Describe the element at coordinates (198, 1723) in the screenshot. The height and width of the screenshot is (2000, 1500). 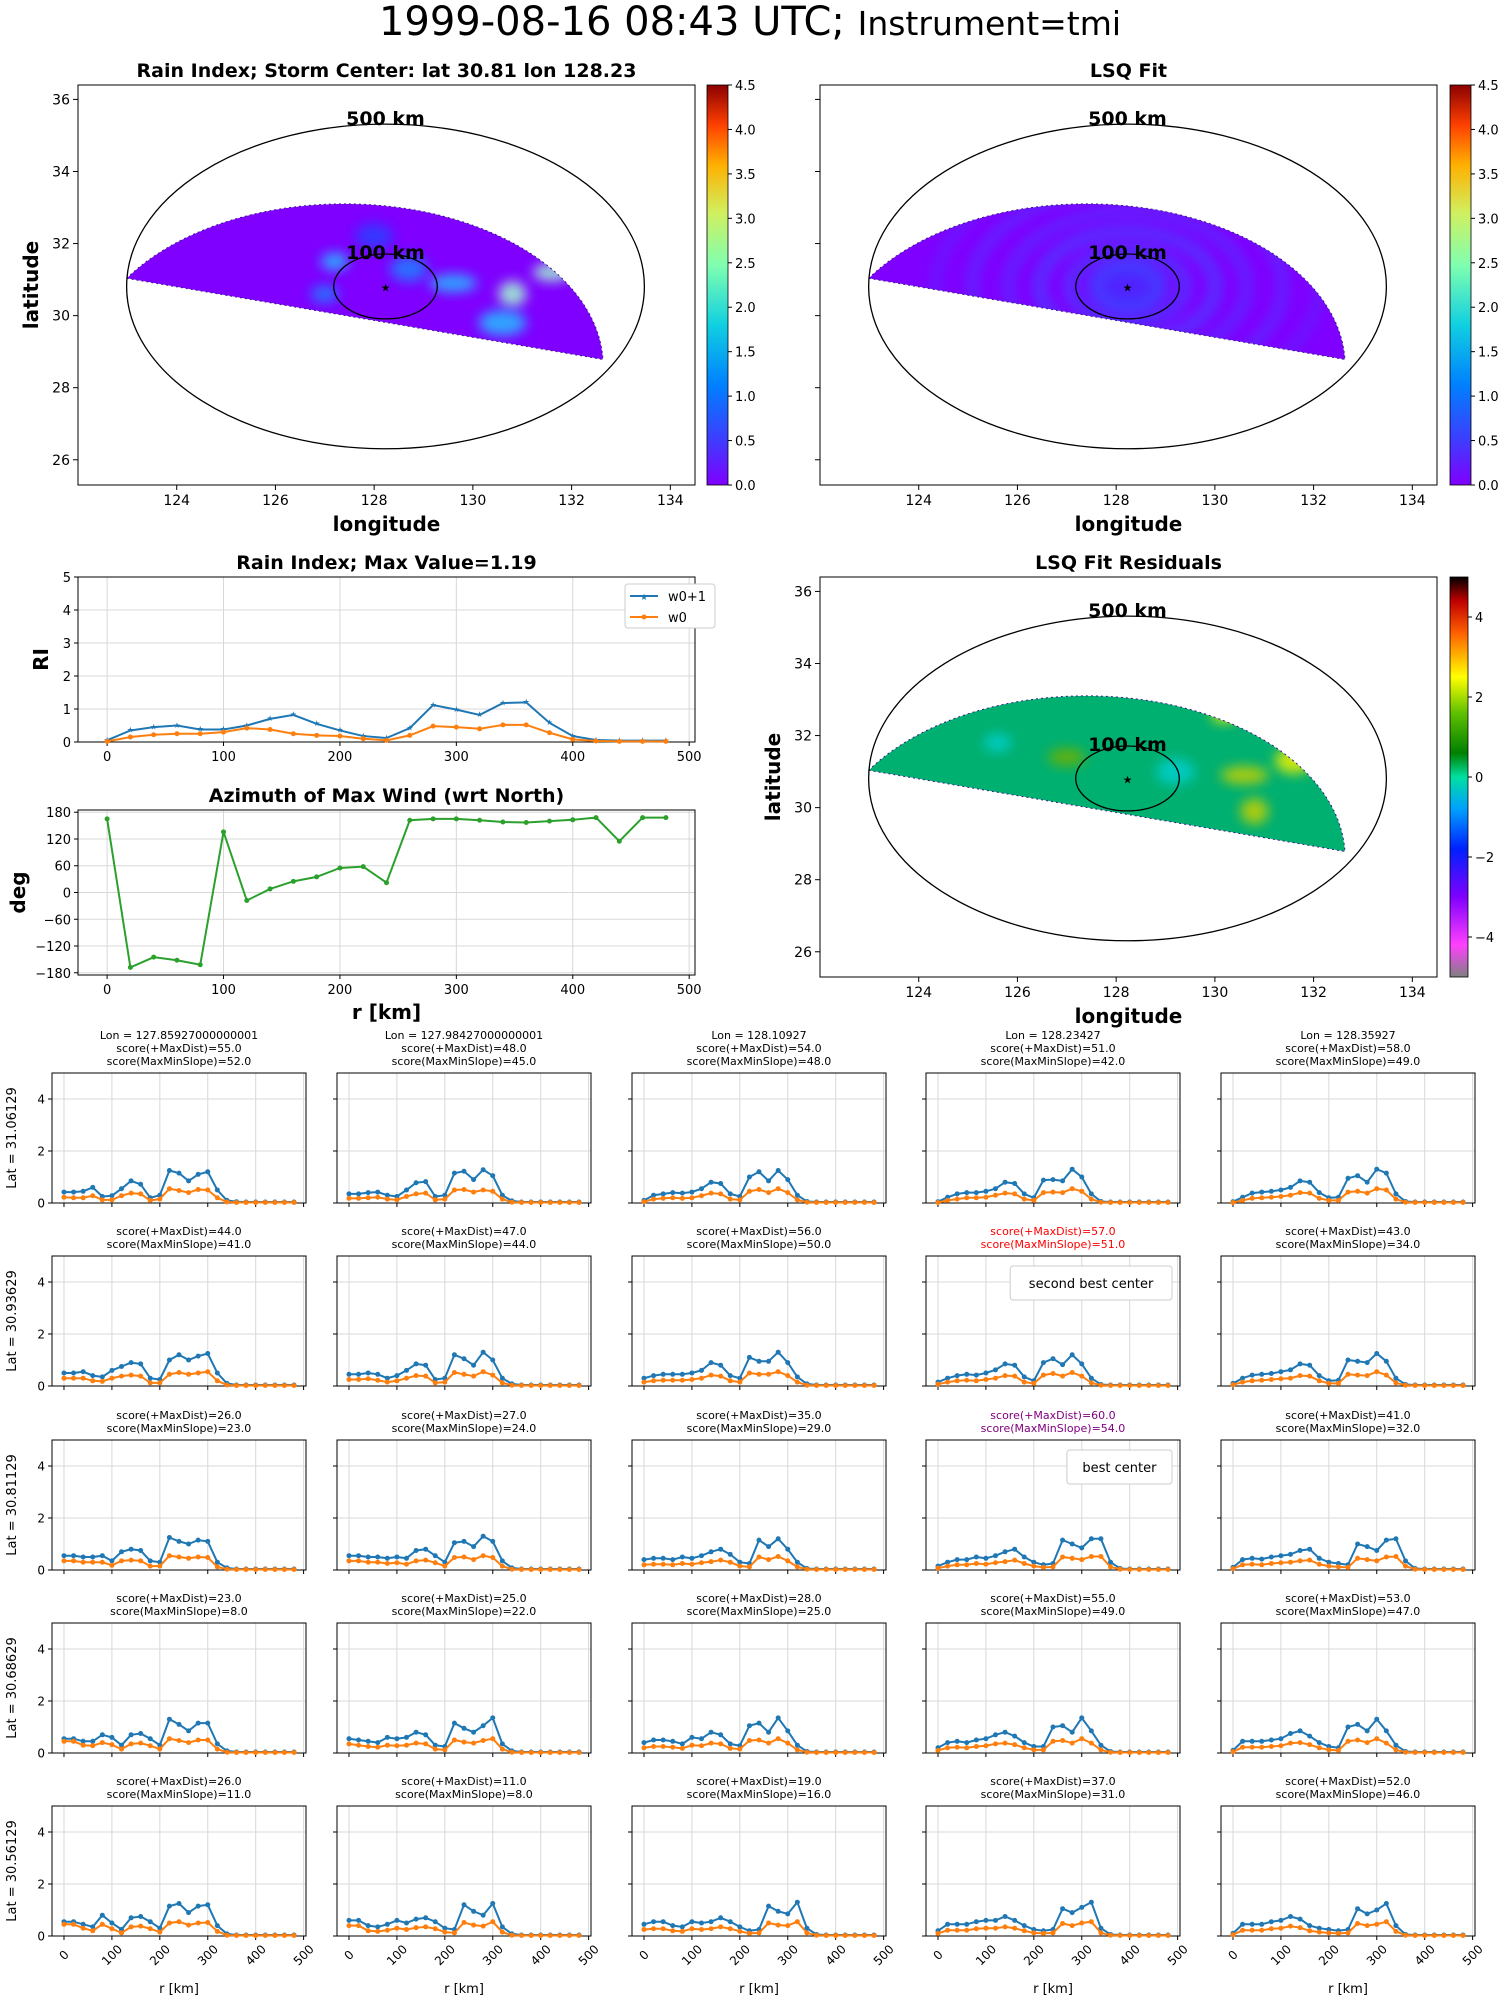
I see `grid-cell-r3-c0-w0plus1-point` at that location.